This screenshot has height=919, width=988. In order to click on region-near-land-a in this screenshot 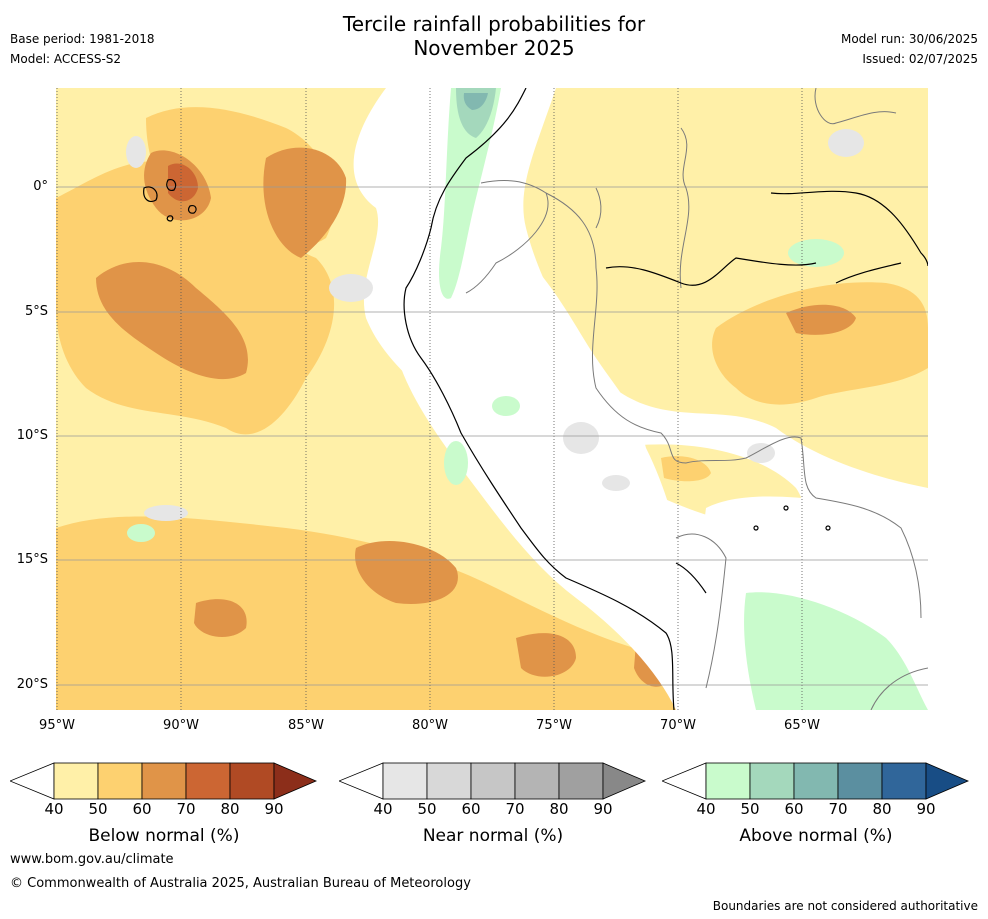, I will do `click(581, 438)`.